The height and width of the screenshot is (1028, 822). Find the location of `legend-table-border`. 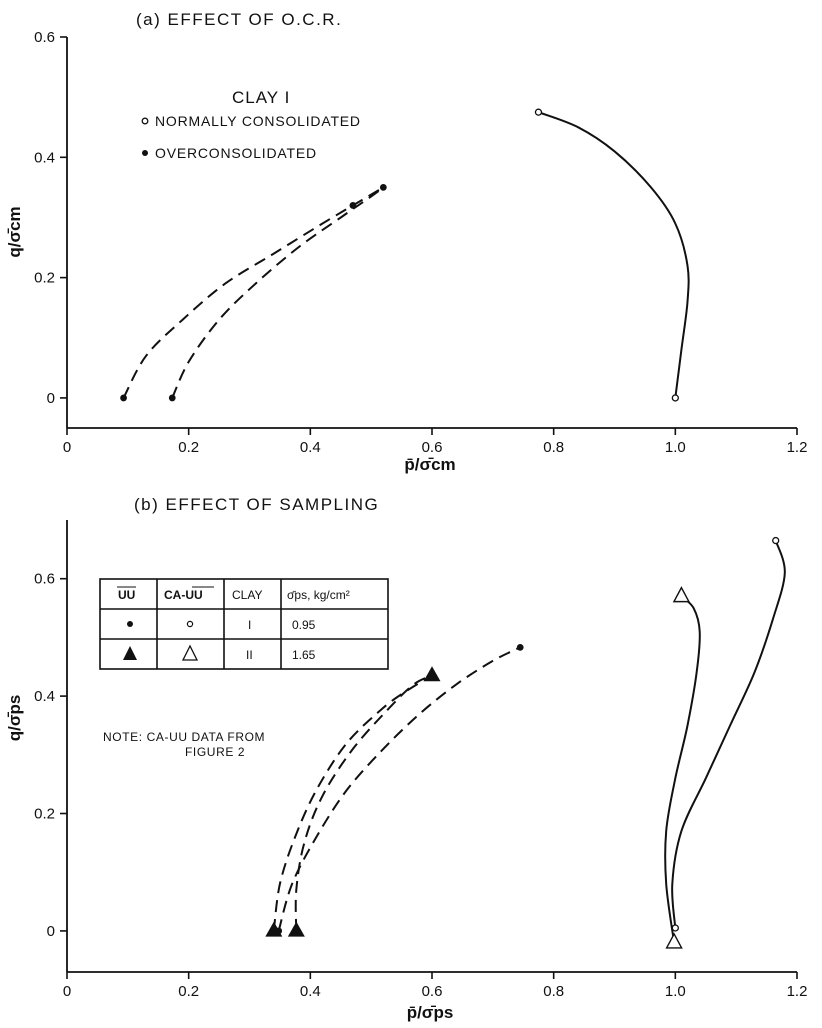

legend-table-border is located at coordinates (244, 624).